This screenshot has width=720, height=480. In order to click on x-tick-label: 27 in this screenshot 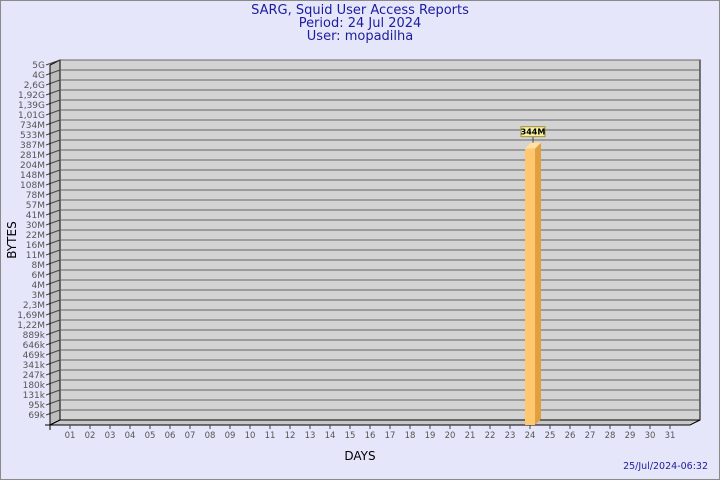, I will do `click(590, 436)`.